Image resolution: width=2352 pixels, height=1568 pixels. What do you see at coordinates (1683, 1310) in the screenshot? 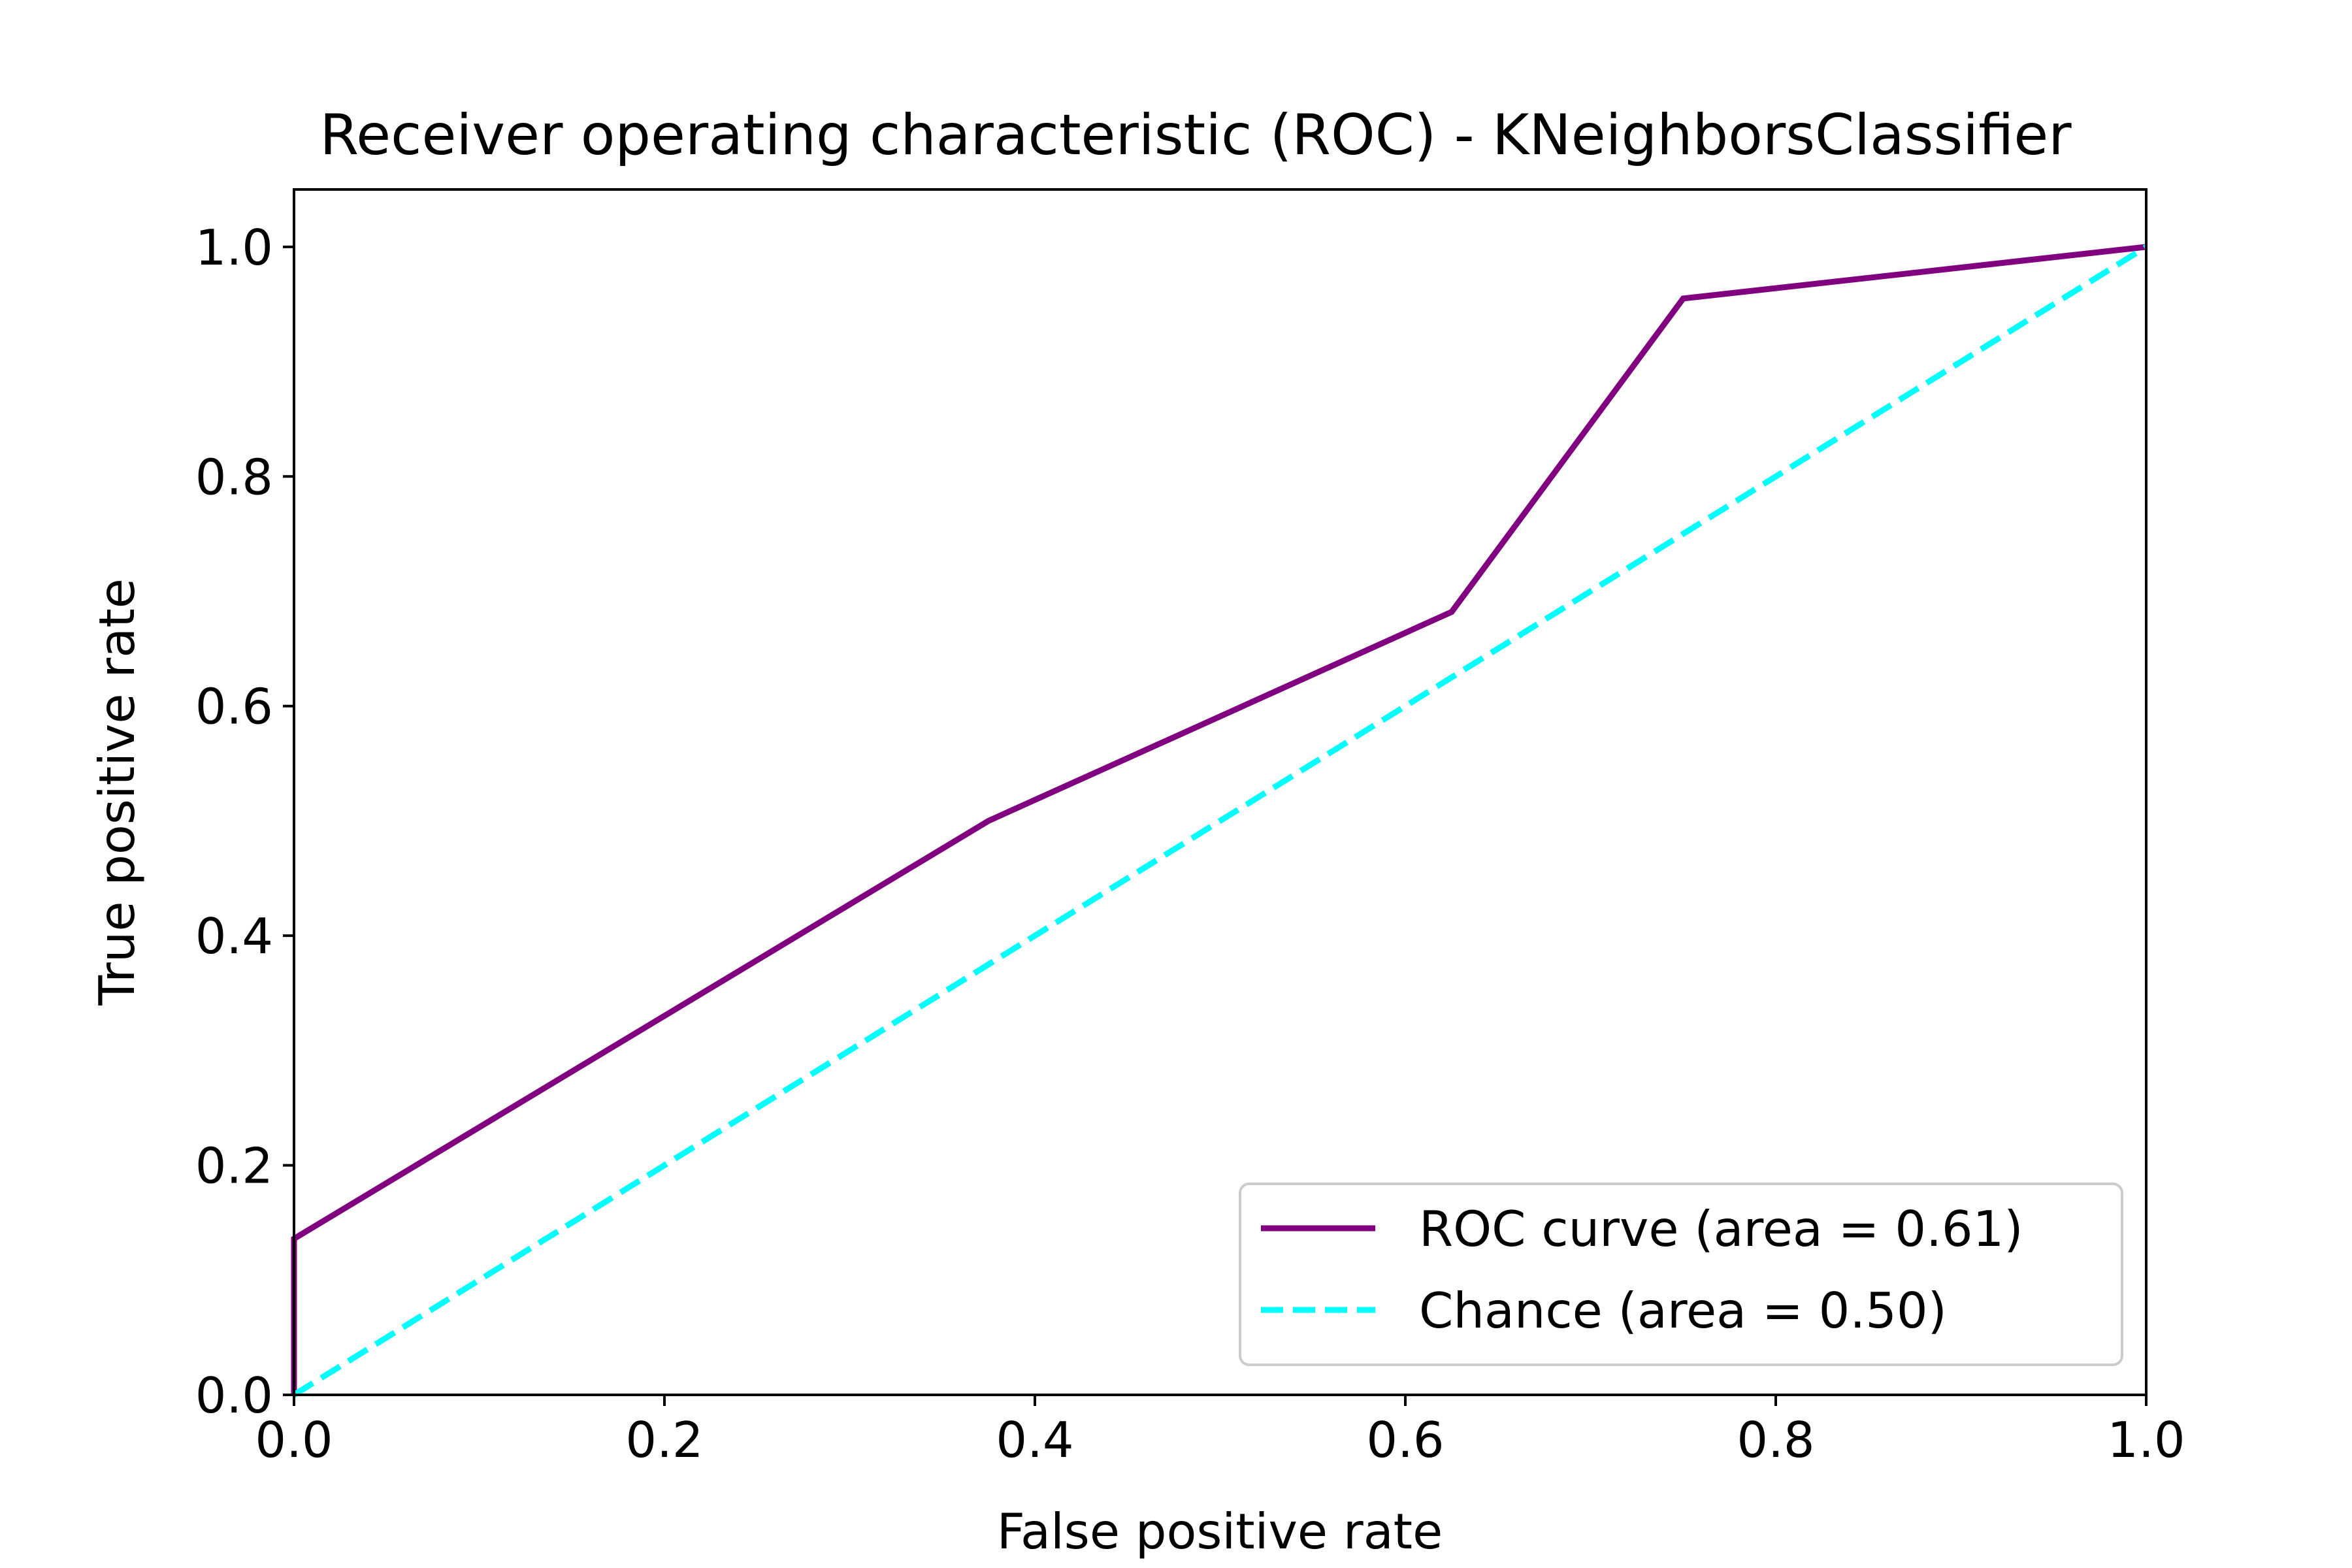
I see `legend-label-1: Chance (area = 0.50)` at bounding box center [1683, 1310].